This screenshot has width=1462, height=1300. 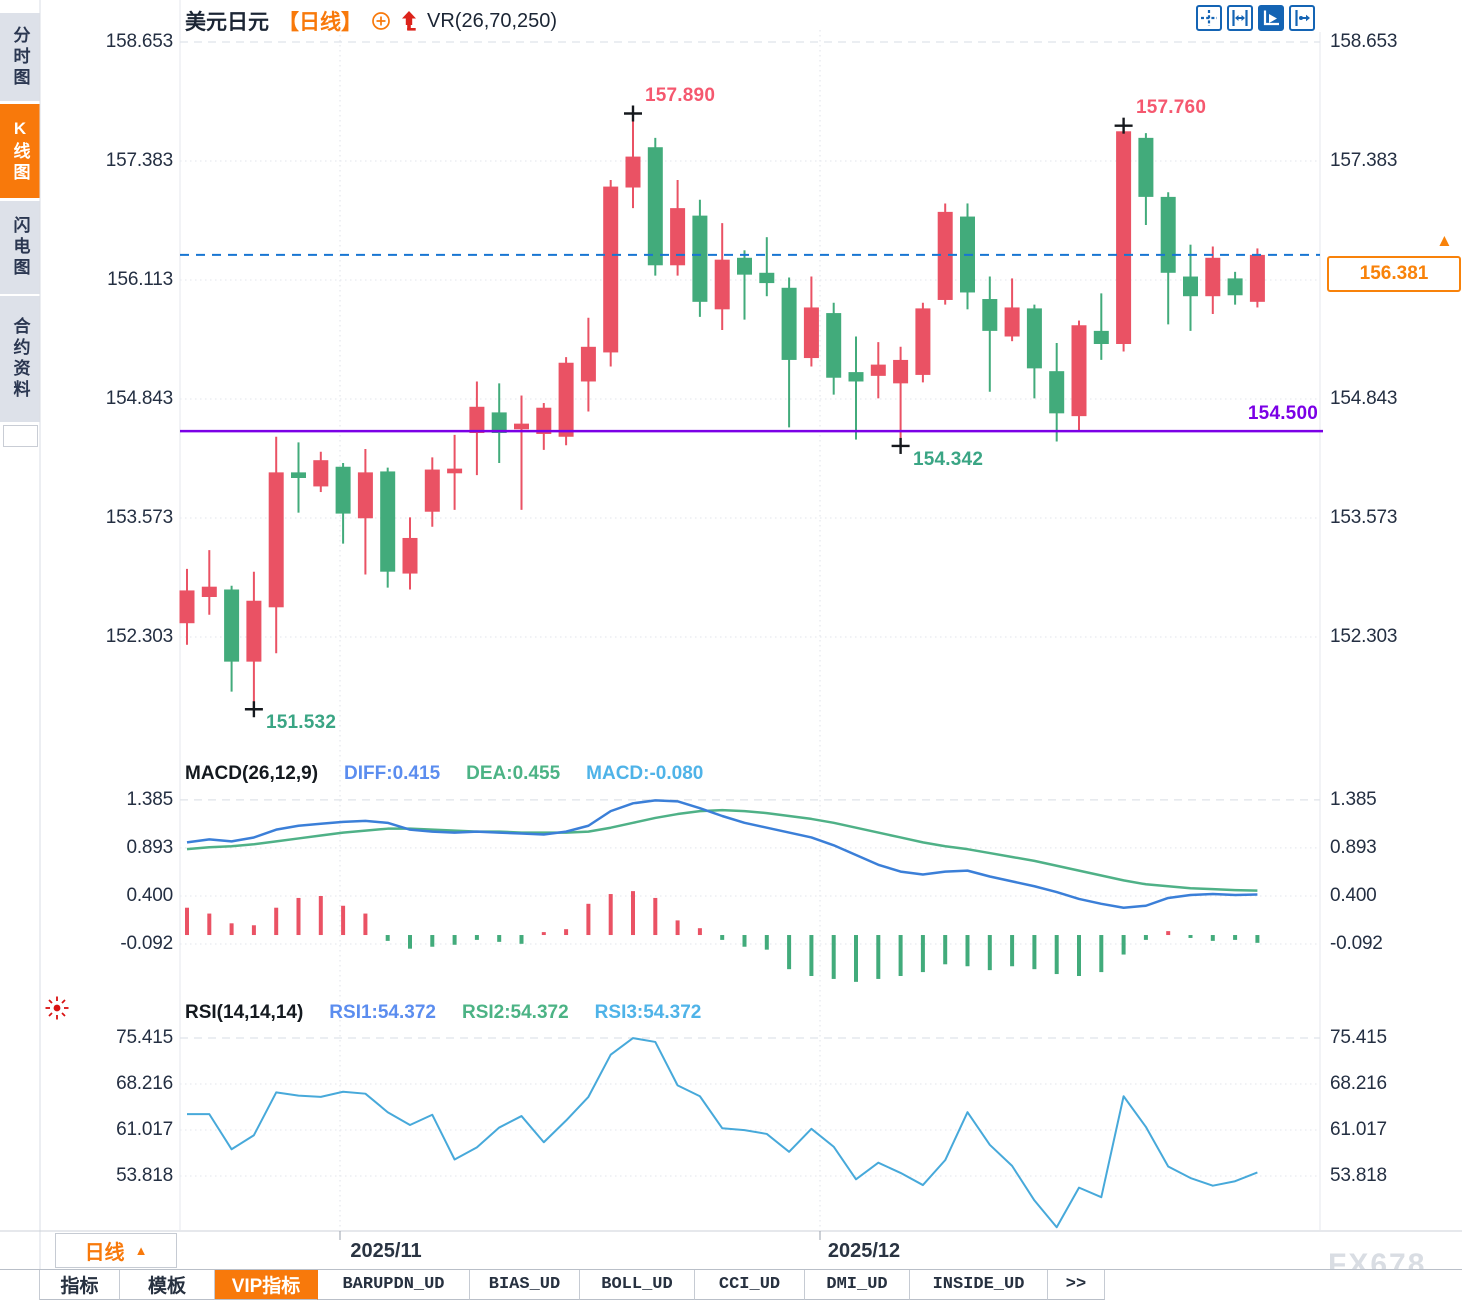 I want to click on tab-3: VIP指标, so click(x=266, y=1285).